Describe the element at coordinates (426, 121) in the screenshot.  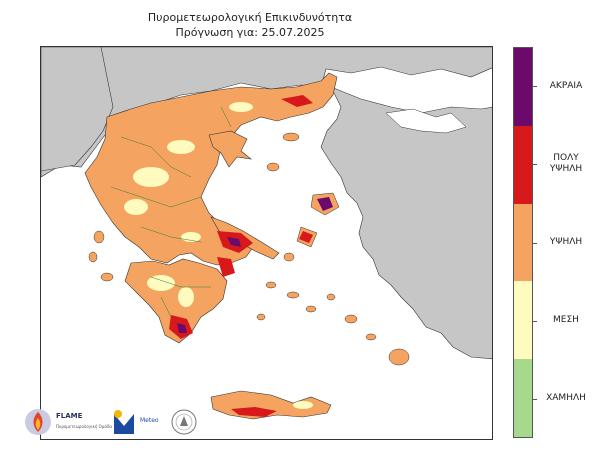
I see `marmara-sea` at that location.